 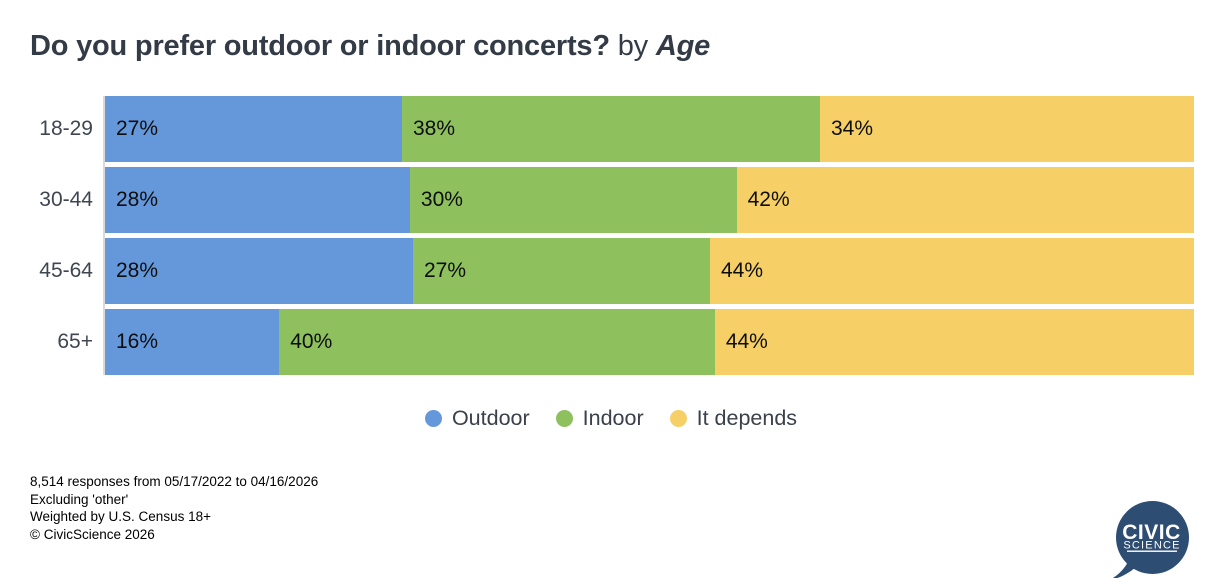 I want to click on y-axis-labels: 18-29 30-44 45-64 65+, so click(x=66, y=235).